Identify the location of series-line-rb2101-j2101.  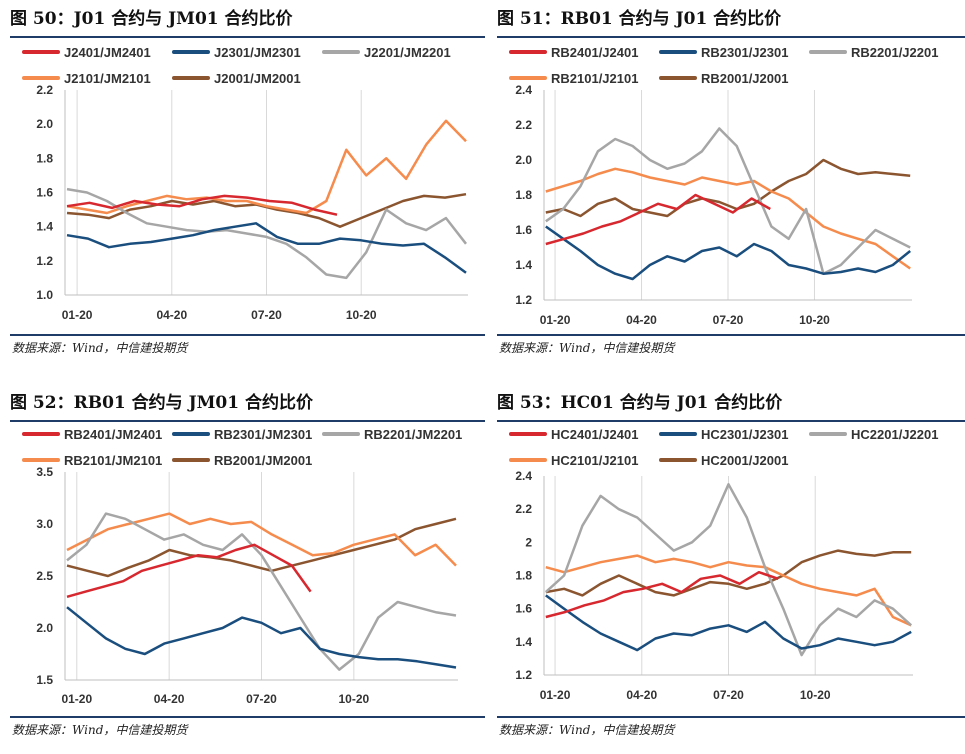
(728, 218).